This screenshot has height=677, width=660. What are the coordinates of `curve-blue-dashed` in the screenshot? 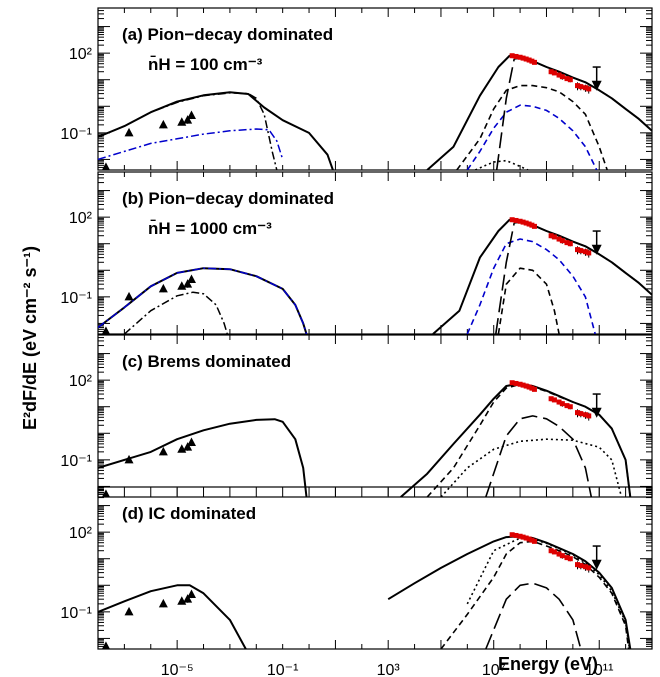 It's located at (531, 286).